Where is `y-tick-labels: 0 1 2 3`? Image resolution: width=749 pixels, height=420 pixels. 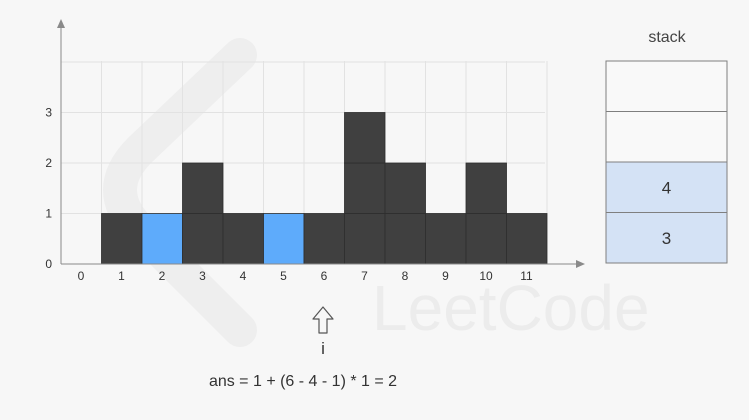 y-tick-labels: 0 1 2 3 is located at coordinates (48, 189).